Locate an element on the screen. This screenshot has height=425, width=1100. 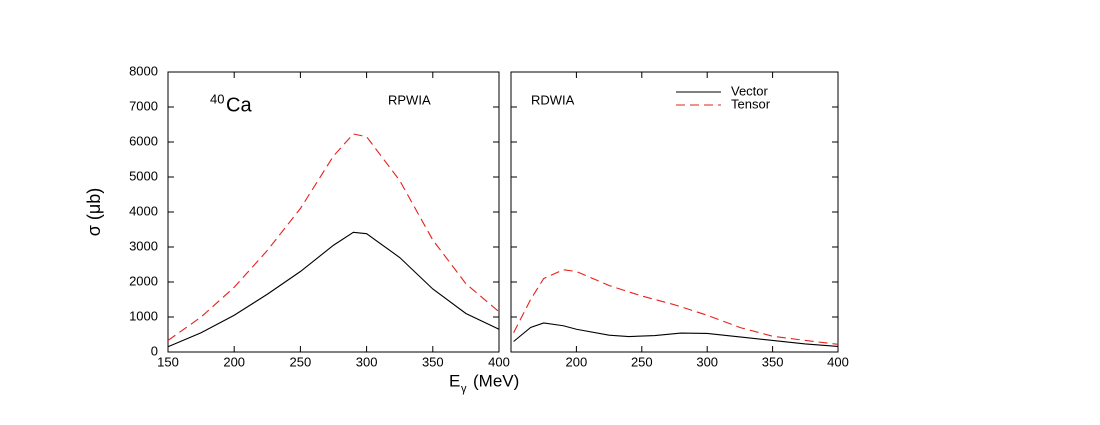
x-axis-label-sub: γ is located at coordinates (464, 389).